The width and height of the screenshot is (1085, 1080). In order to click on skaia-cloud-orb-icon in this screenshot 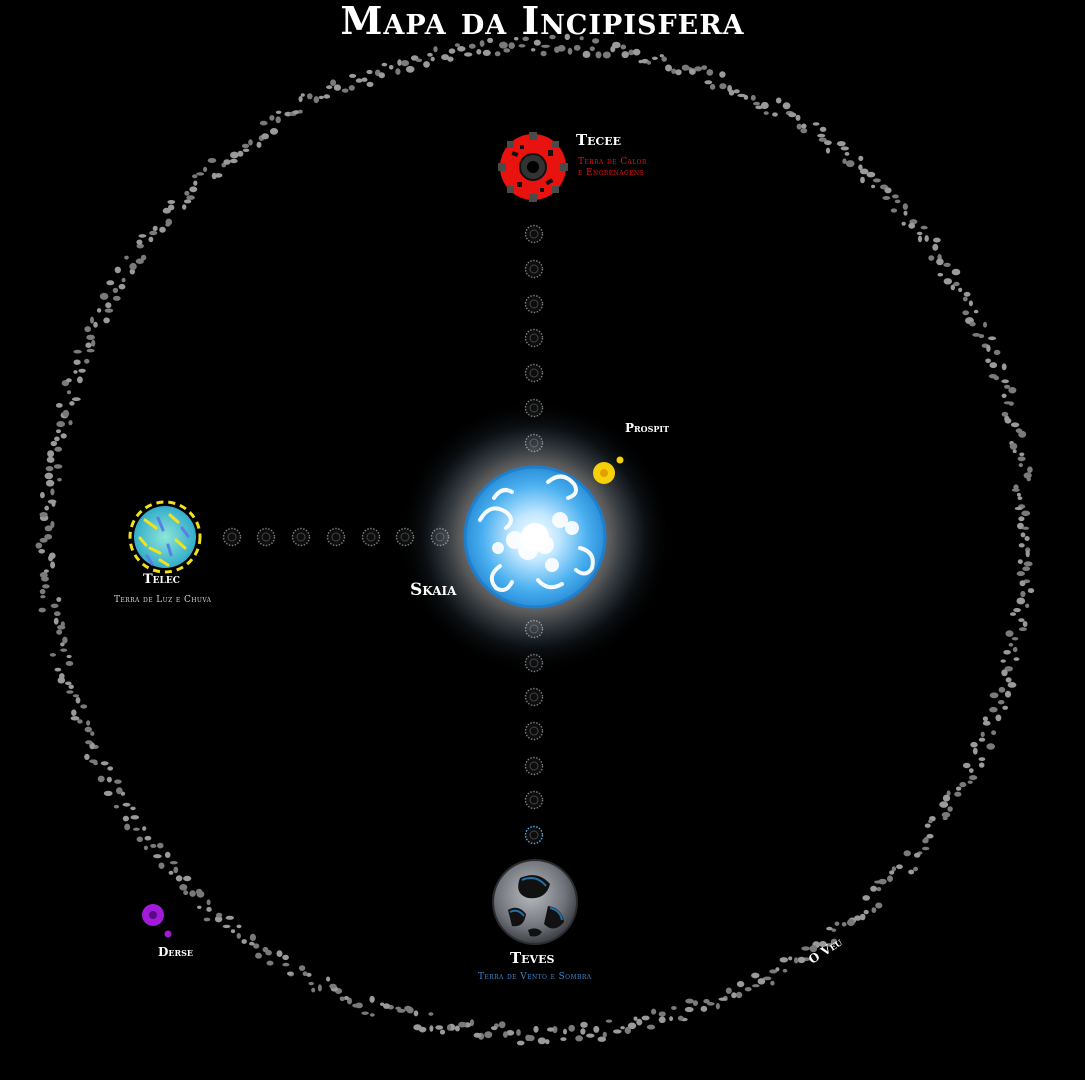, I will do `click(535, 537)`.